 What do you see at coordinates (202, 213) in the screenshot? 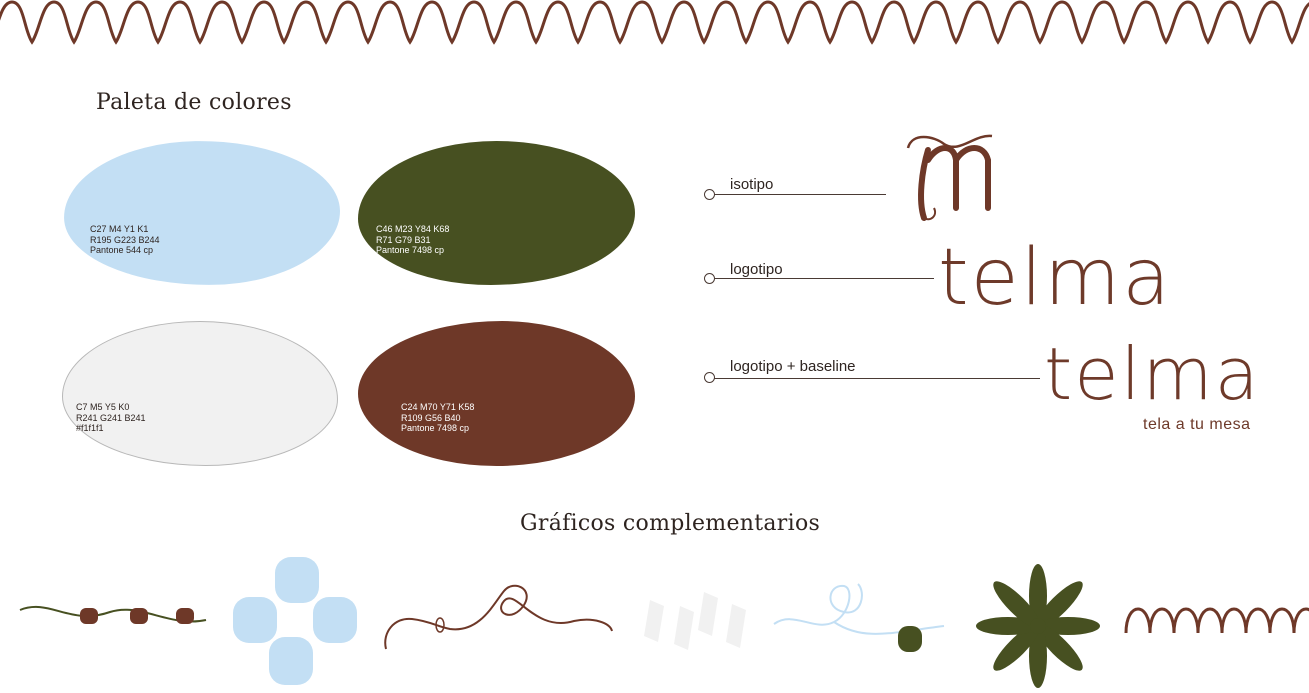
I see `swatch-light-blue` at bounding box center [202, 213].